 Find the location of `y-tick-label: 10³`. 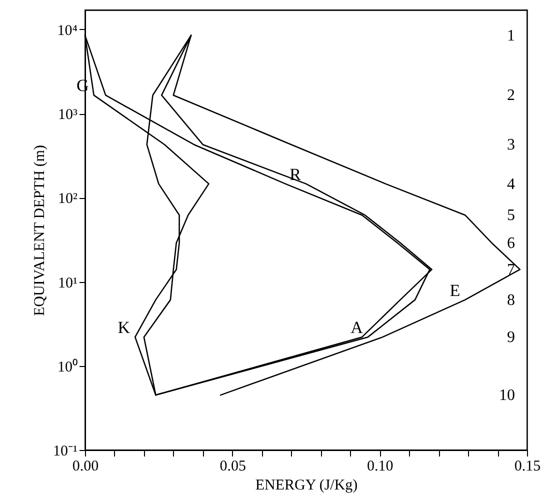

y-tick-label: 10³ is located at coordinates (68, 115).